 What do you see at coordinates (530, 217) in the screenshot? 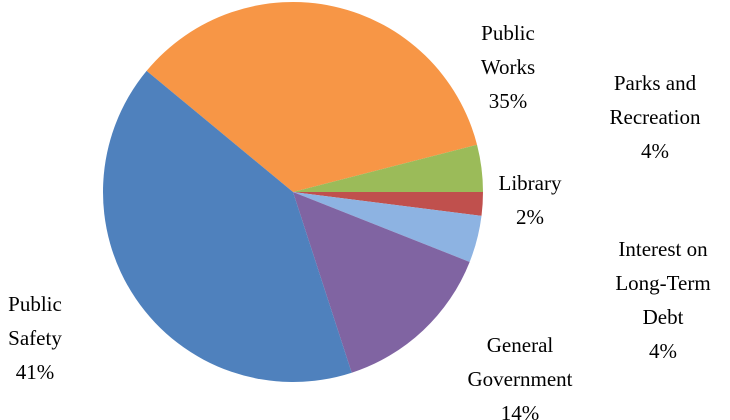
I see `percent-label: 2%` at bounding box center [530, 217].